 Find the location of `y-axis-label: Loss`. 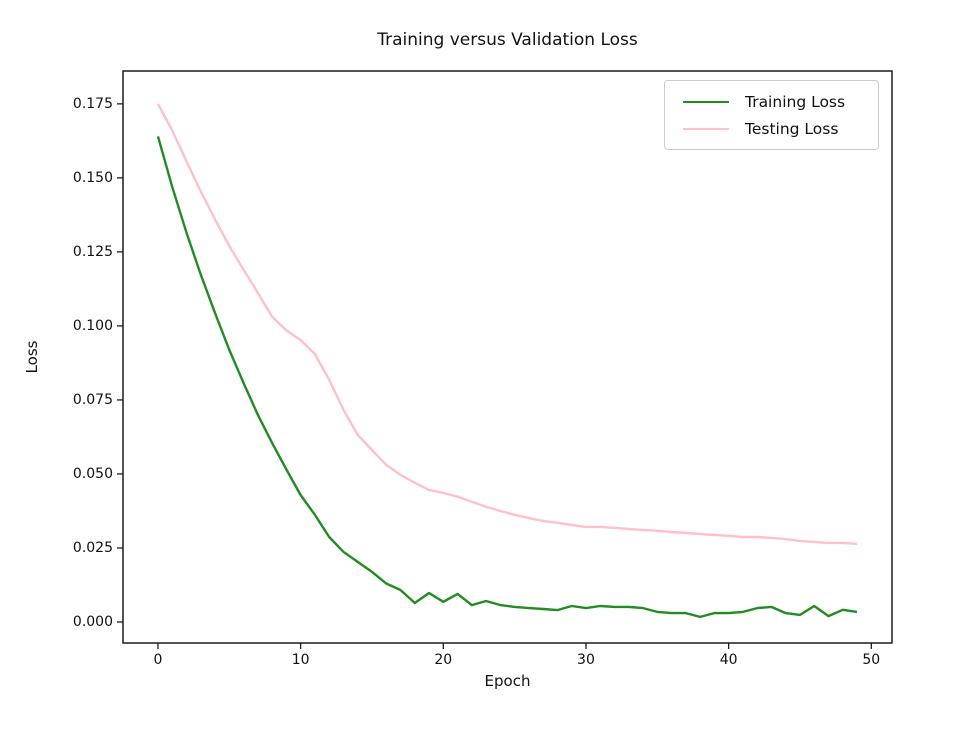

y-axis-label: Loss is located at coordinates (32, 357).